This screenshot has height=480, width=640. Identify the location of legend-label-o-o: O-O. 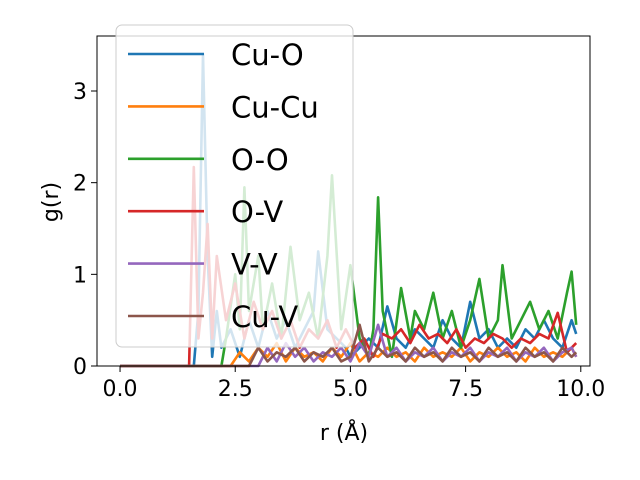
(260, 160).